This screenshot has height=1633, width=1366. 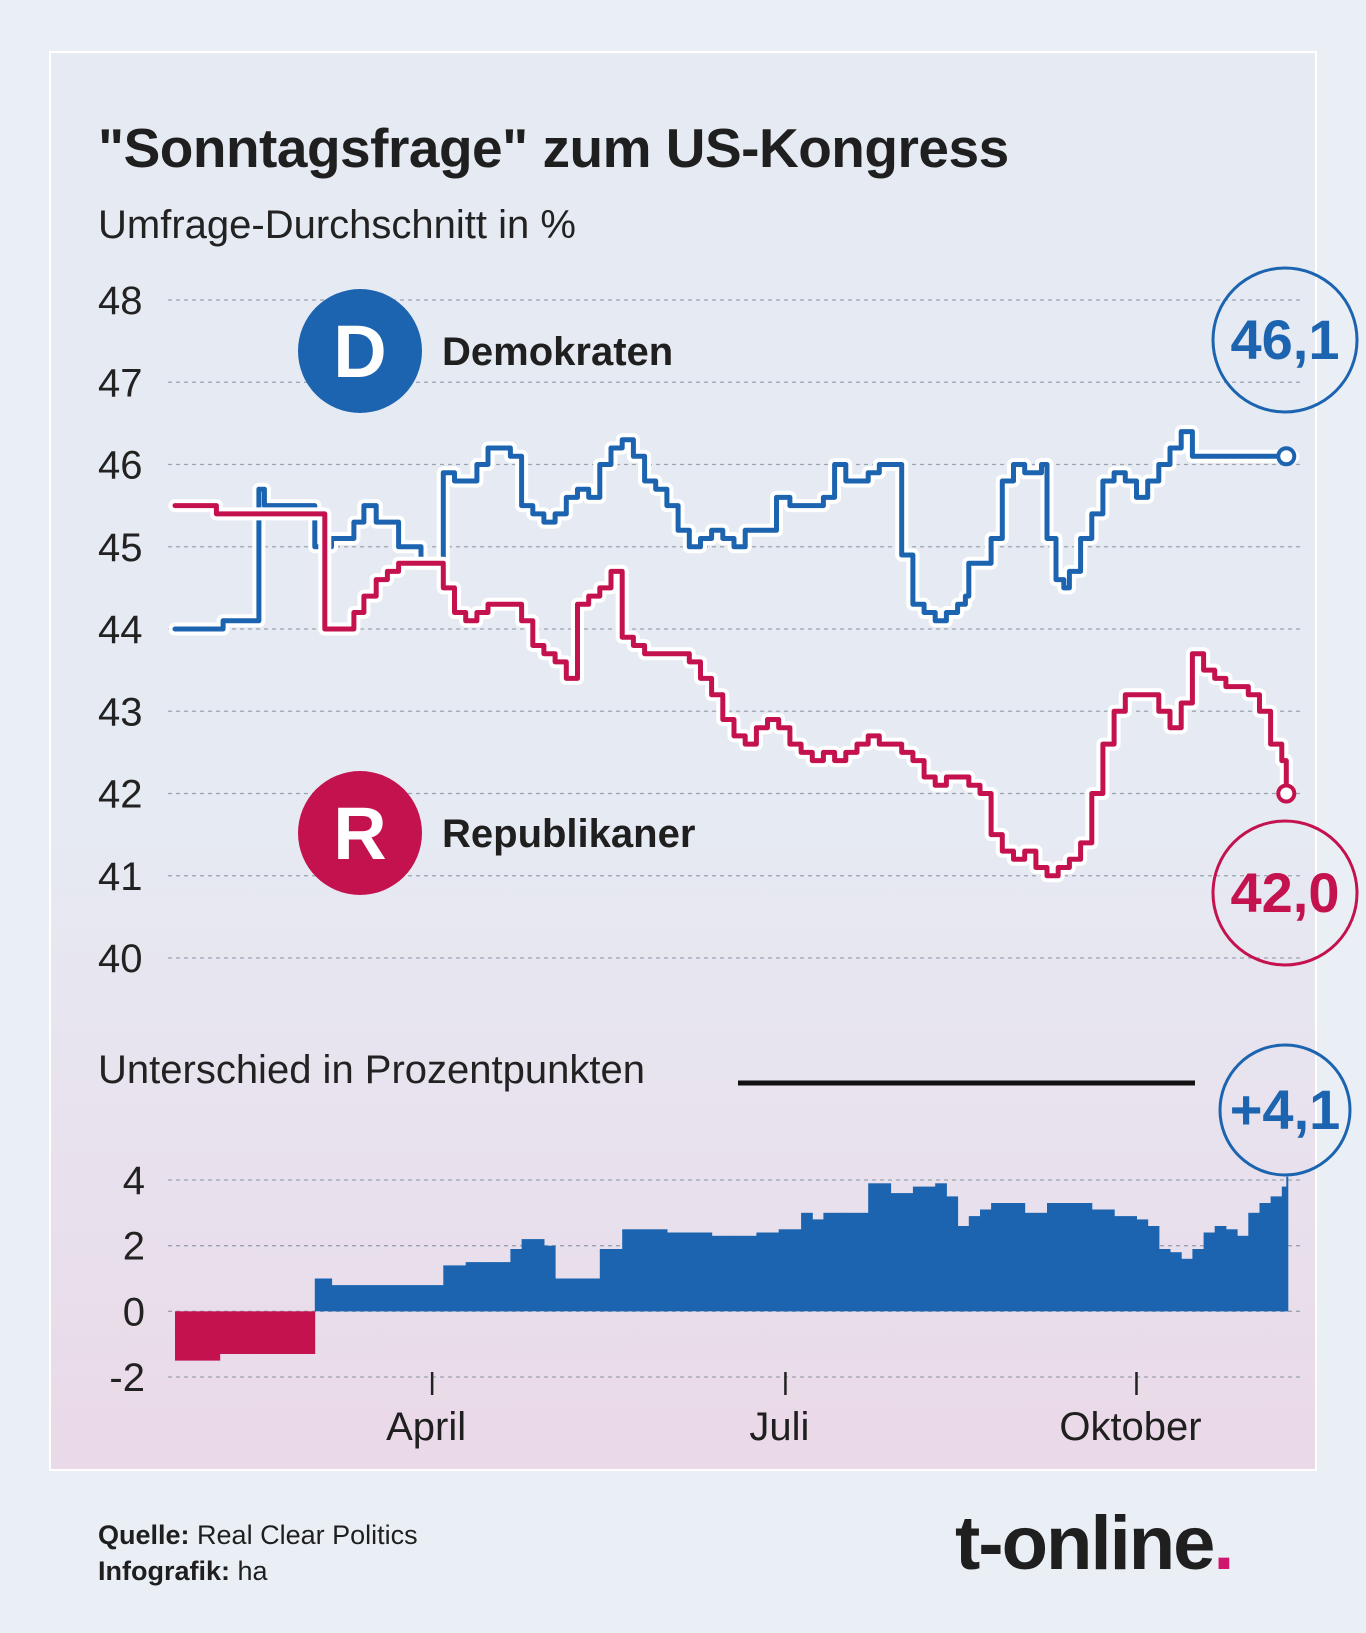 I want to click on bar-y-tick-label: 0, so click(x=134, y=1312).